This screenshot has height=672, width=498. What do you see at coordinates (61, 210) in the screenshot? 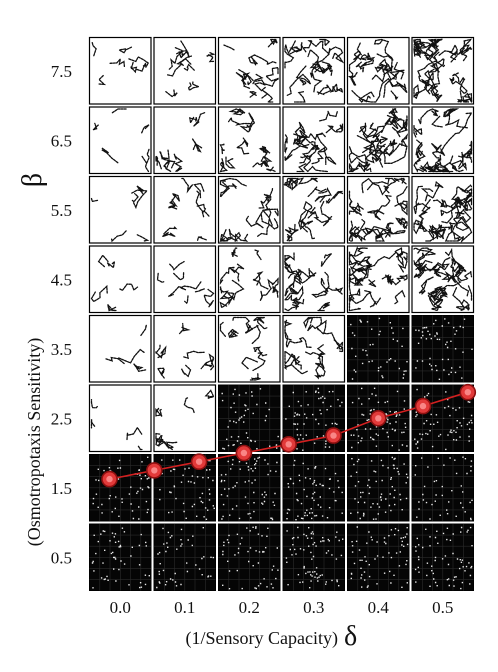
I see `y-tick-label: 5.5` at bounding box center [61, 210].